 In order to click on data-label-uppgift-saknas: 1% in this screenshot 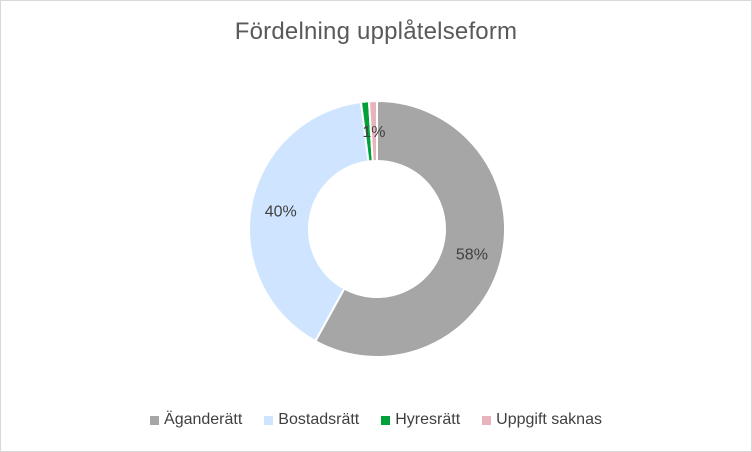, I will do `click(373, 132)`.